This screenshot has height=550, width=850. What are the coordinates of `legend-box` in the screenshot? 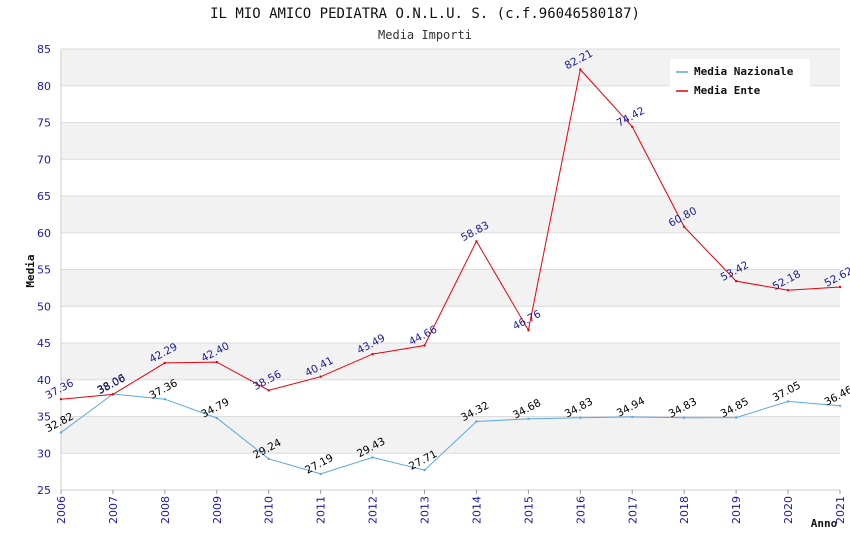 It's located at (740, 80).